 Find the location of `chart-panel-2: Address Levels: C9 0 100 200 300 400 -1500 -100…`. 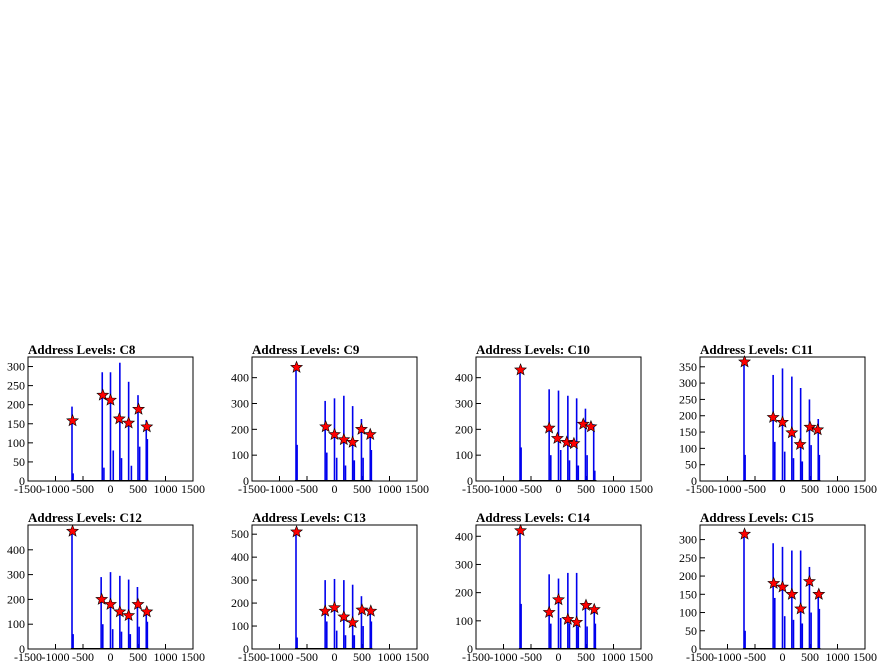

chart-panel-2: Address Levels: C9 0 100 200 300 400 -1500 -100… is located at coordinates (330, 419).